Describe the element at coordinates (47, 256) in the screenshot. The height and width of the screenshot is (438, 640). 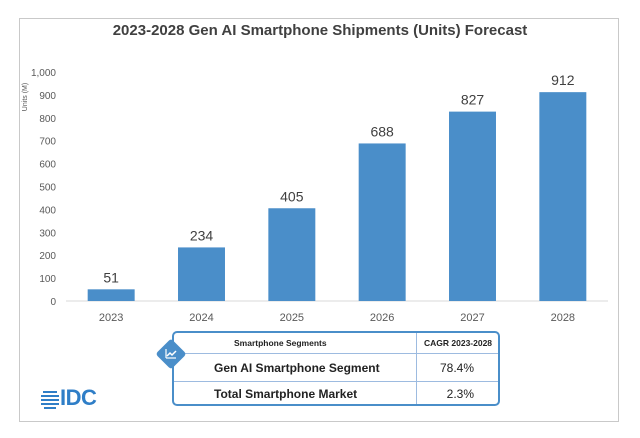
I see `y-tick-label: 200` at that location.